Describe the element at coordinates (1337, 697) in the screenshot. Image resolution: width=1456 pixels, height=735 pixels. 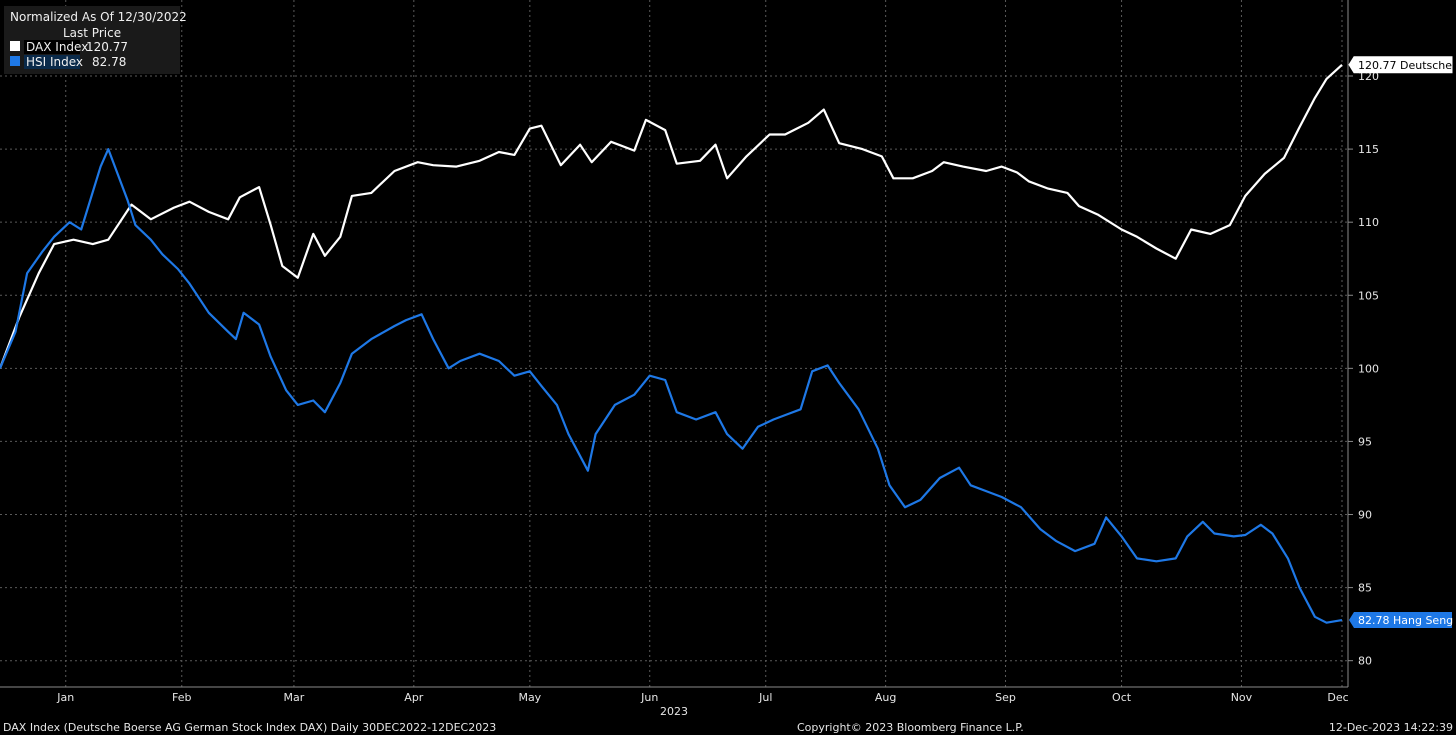
I see `x-tick-label: Dec` at that location.